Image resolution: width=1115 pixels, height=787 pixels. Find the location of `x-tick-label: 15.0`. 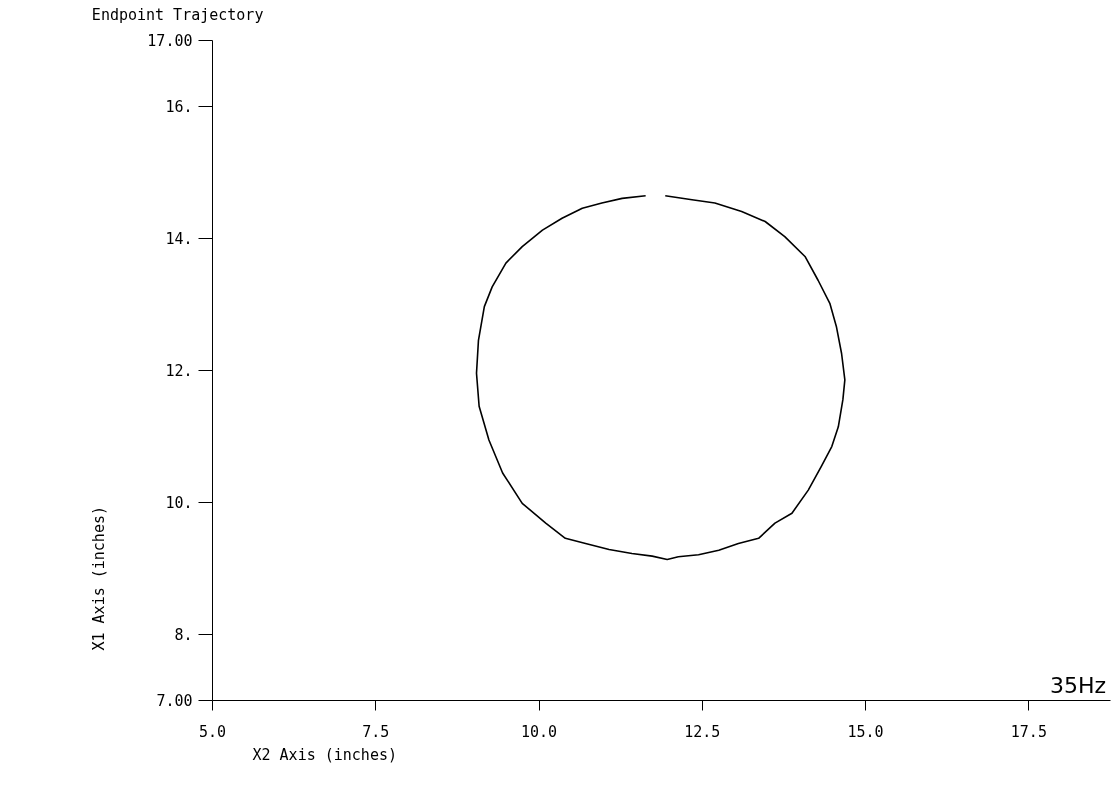

x-tick-label: 15.0 is located at coordinates (865, 731).